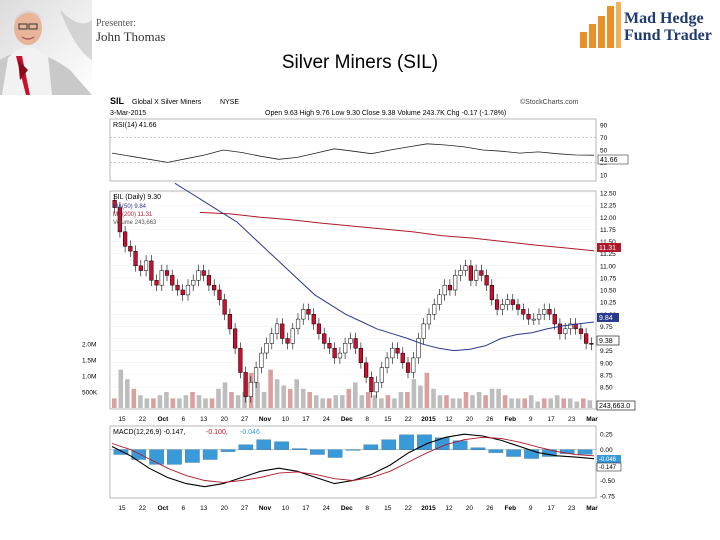 Image resolution: width=720 pixels, height=540 pixels. I want to click on date-label: 23, so click(572, 419).